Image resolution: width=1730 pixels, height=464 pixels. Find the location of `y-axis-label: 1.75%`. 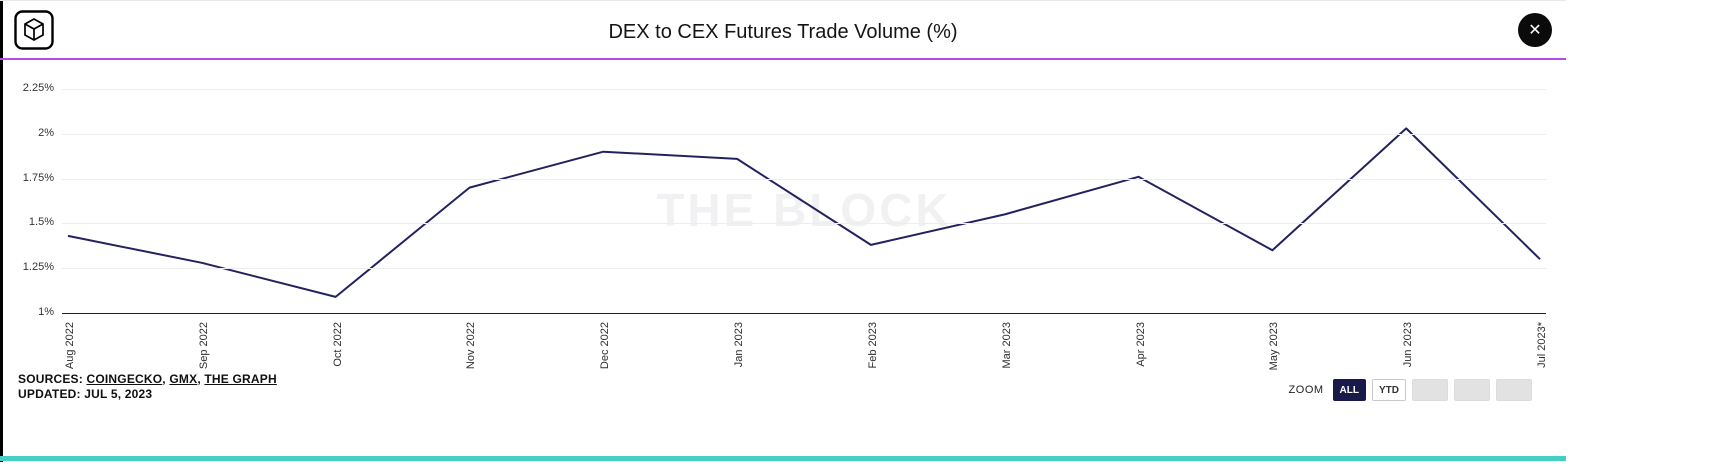

y-axis-label: 1.75% is located at coordinates (38, 177).